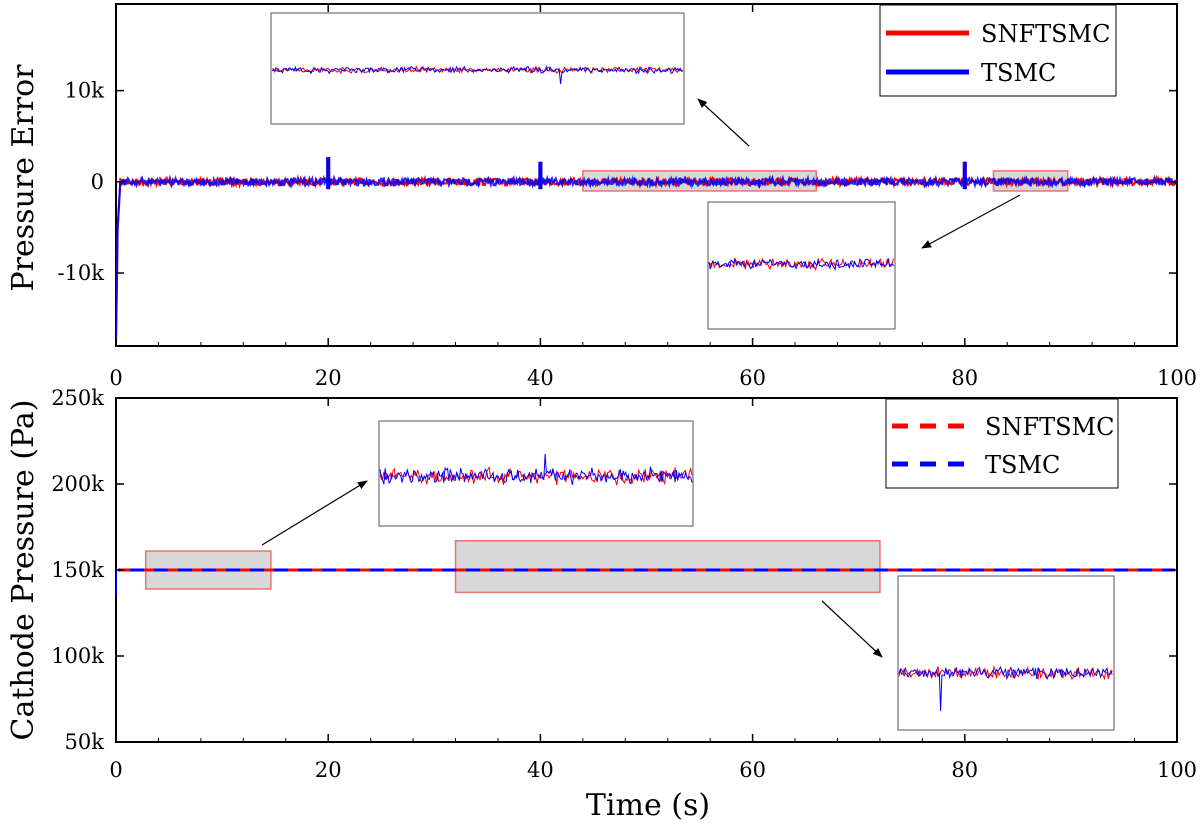 The width and height of the screenshot is (1200, 826). I want to click on y-tick-label: 150k, so click(77, 570).